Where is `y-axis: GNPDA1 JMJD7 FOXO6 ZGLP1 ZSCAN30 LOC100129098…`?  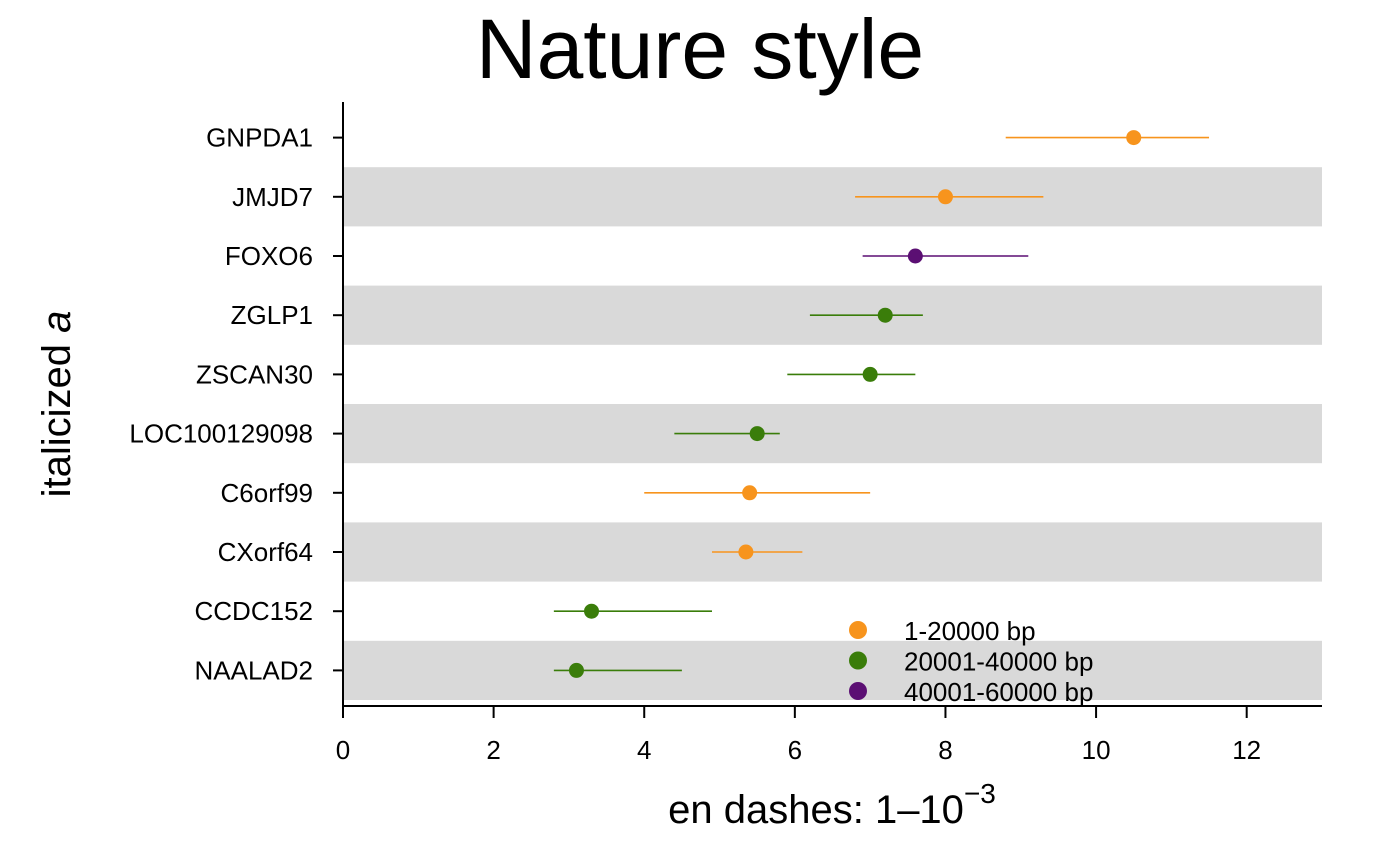
y-axis: GNPDA1 JMJD7 FOXO6 ZGLP1 ZSCAN30 LOC100129098… is located at coordinates (236, 404).